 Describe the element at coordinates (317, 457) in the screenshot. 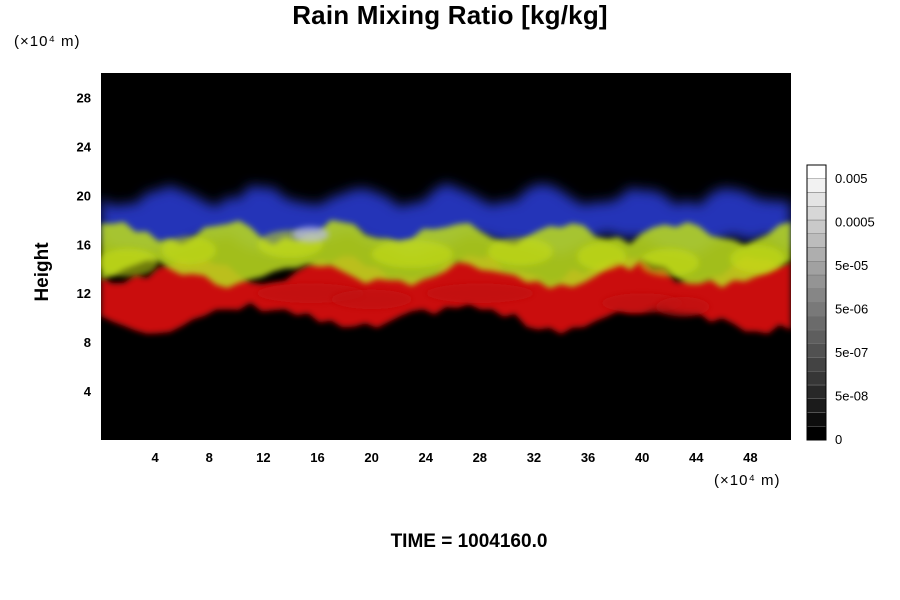

I see `x-tick-label: 16` at that location.